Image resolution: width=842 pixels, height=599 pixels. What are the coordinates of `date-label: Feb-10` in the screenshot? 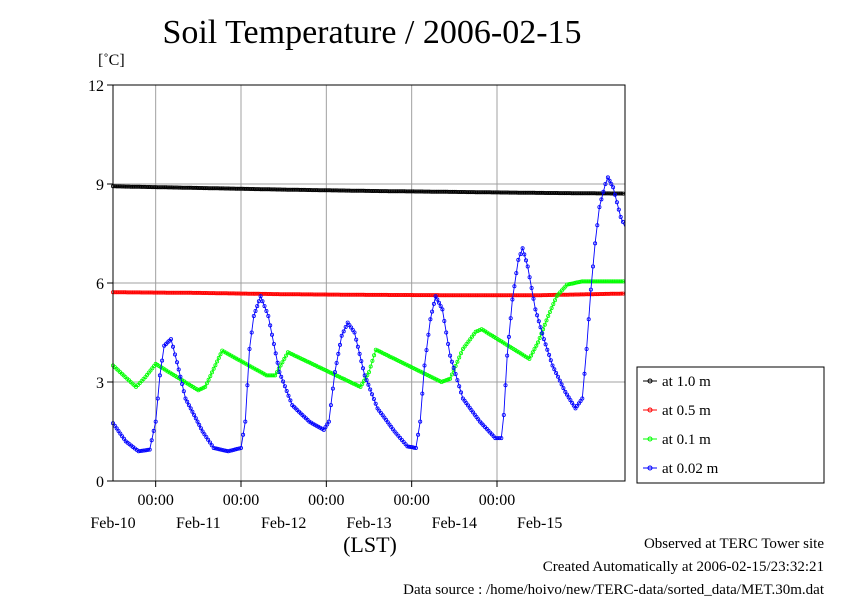 It's located at (112, 523).